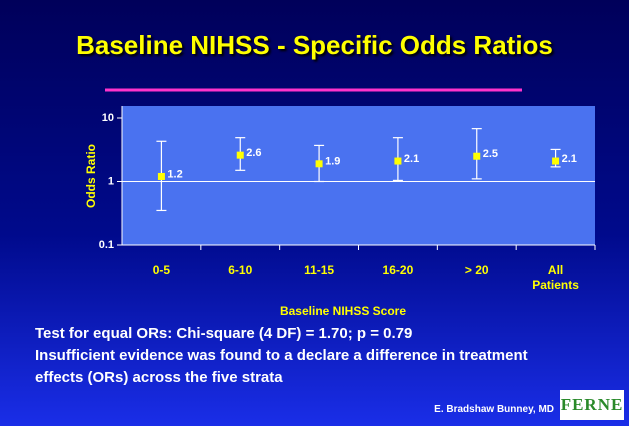 The image size is (629, 426). Describe the element at coordinates (240, 270) in the screenshot. I see `x-tick-label: 6-10` at that location.